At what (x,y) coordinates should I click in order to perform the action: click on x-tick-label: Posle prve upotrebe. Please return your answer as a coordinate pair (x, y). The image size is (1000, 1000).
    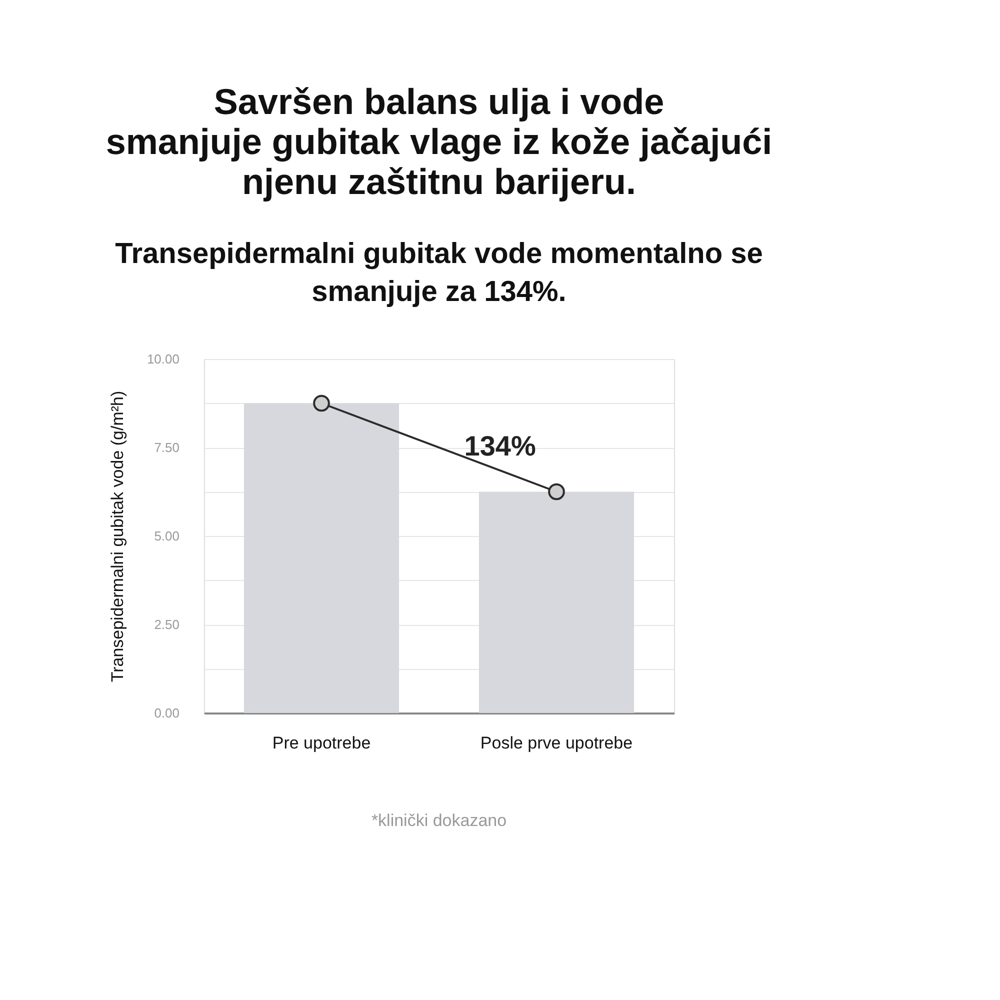
    Looking at the image, I should click on (556, 743).